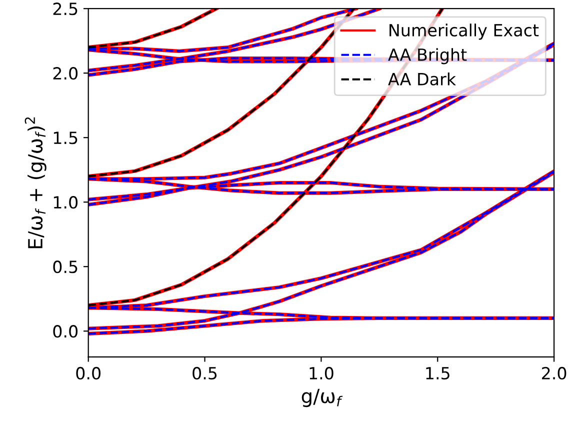 This screenshot has width=570, height=430. I want to click on y-tick-label: 1.5, so click(66, 138).